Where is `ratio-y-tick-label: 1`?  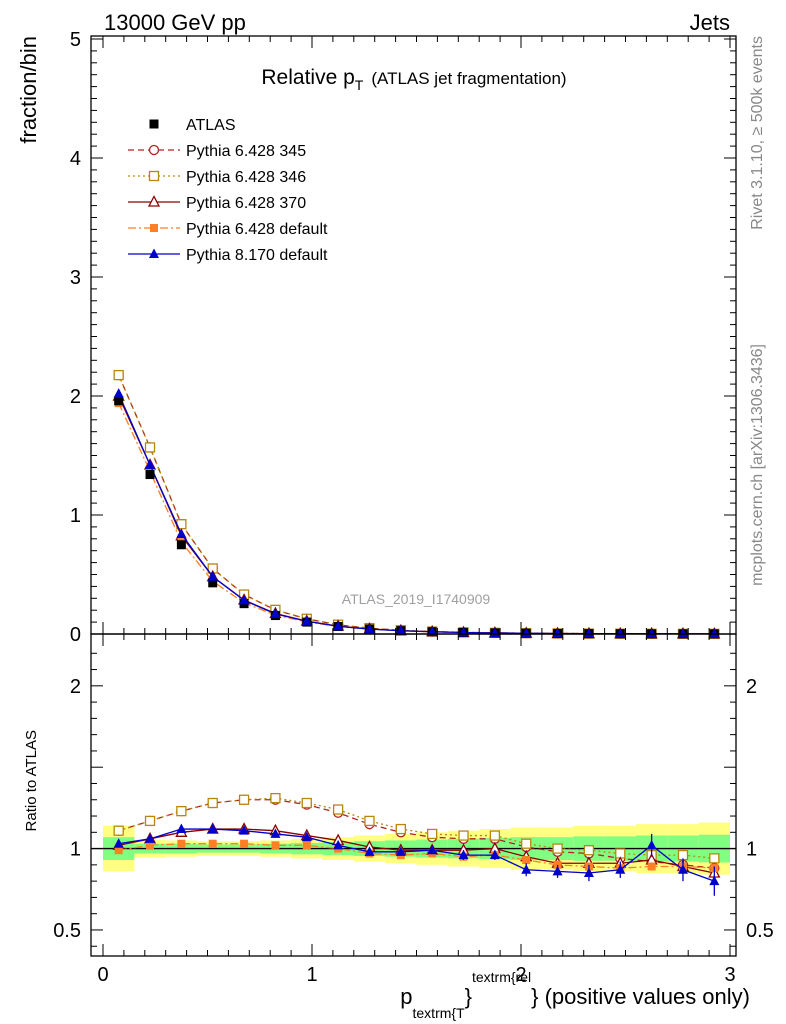
ratio-y-tick-label: 1 is located at coordinates (75, 850).